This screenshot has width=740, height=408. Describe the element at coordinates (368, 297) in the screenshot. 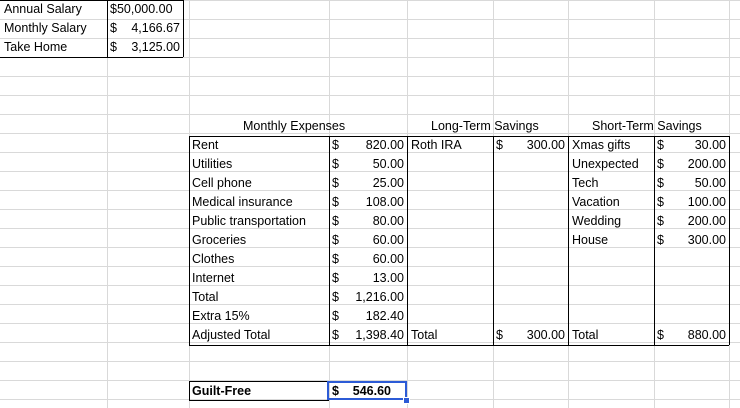

I see `expense-amount-cell: $1,216.00` at that location.